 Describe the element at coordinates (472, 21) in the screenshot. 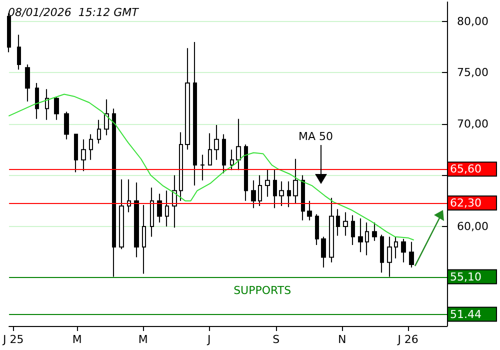

I see `y-tick-label: 80,00` at that location.